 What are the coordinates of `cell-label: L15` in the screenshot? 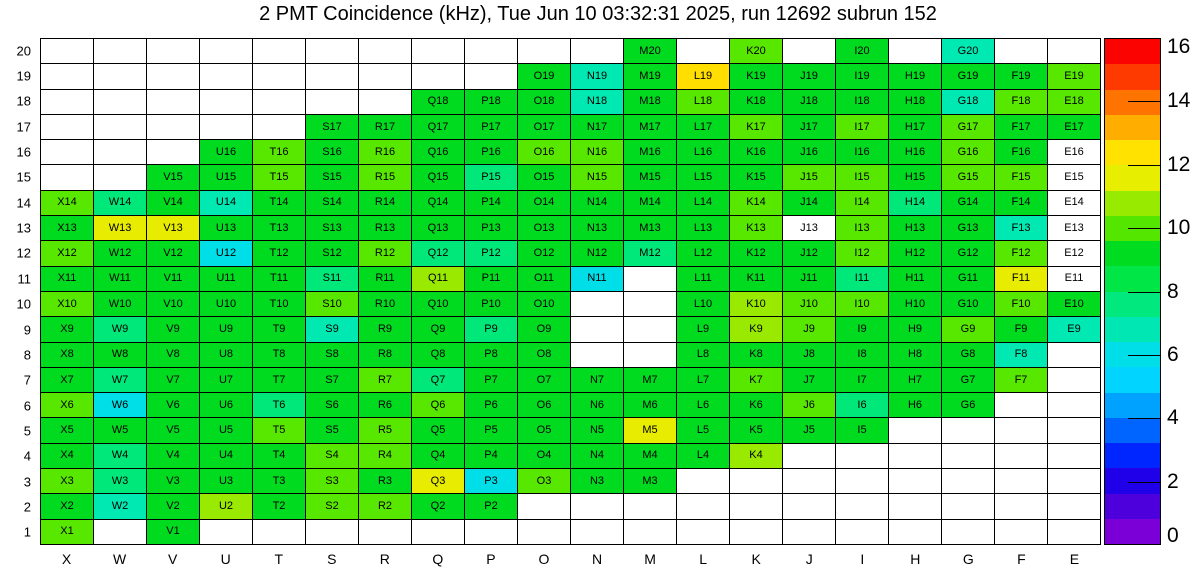 It's located at (703, 177).